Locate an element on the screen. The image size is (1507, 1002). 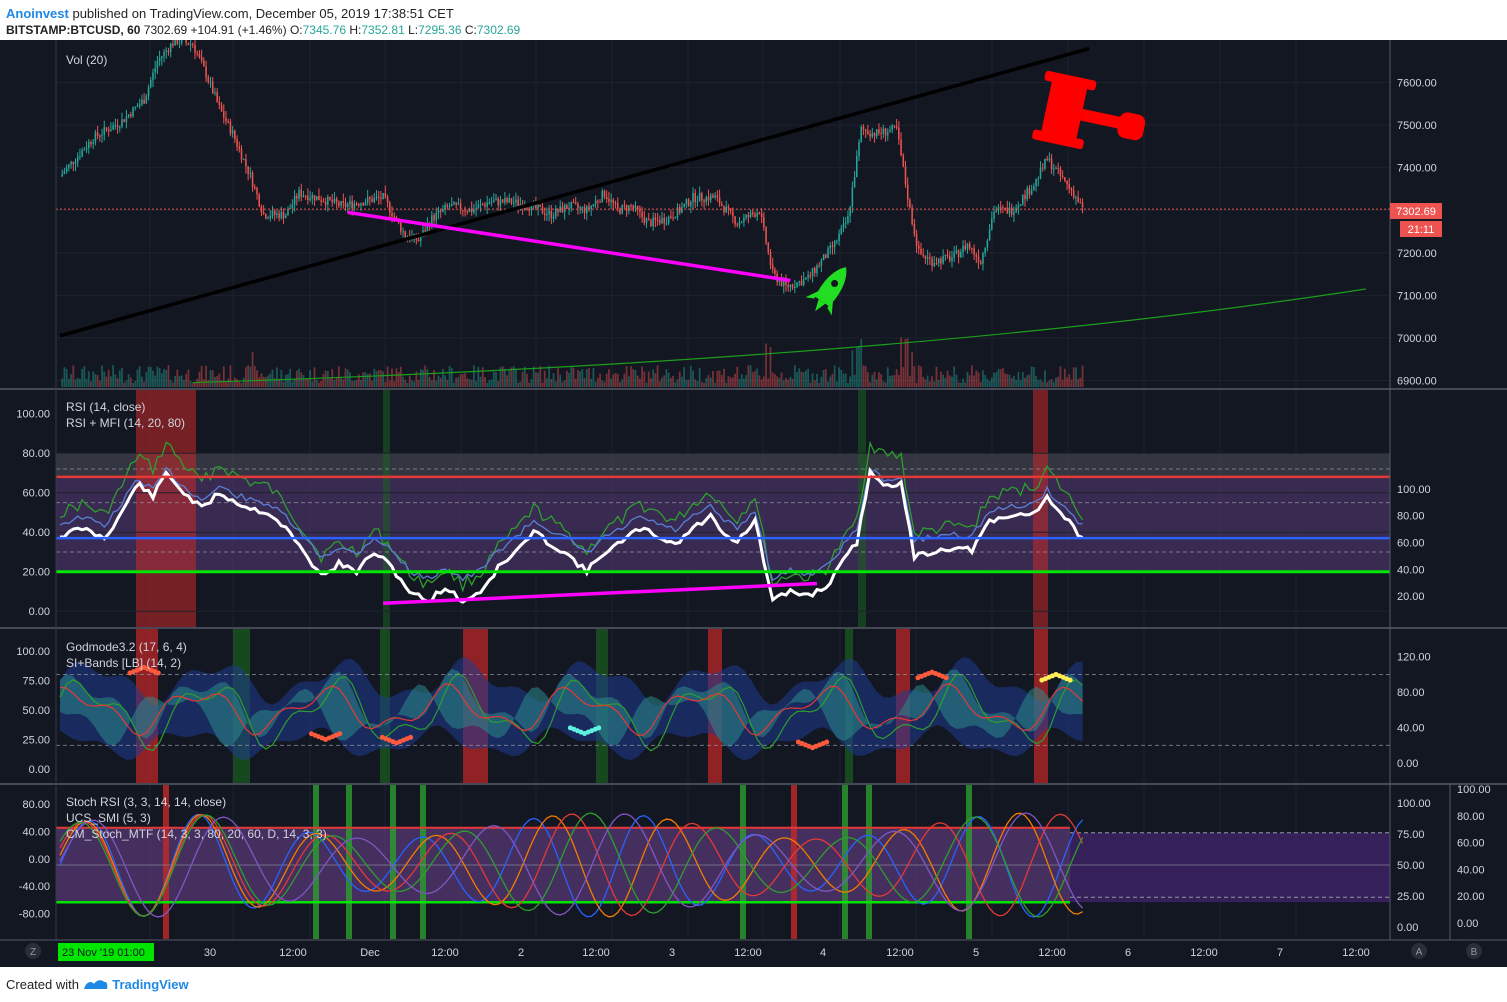
time-axis-label: 12:00 is located at coordinates (1052, 953).